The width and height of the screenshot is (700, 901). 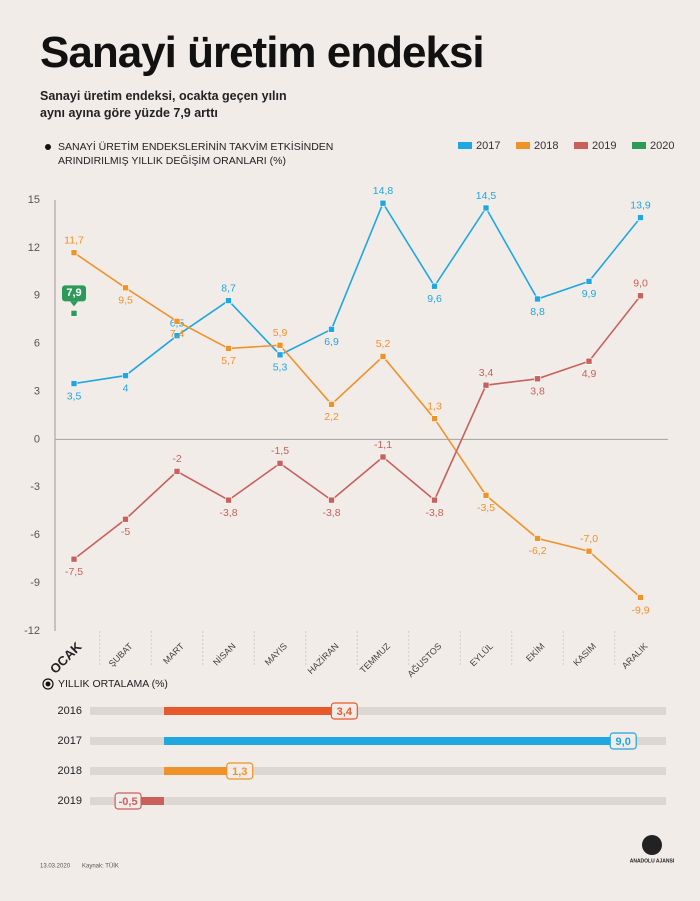 What do you see at coordinates (486, 508) in the screenshot?
I see `value-label: -3,5` at bounding box center [486, 508].